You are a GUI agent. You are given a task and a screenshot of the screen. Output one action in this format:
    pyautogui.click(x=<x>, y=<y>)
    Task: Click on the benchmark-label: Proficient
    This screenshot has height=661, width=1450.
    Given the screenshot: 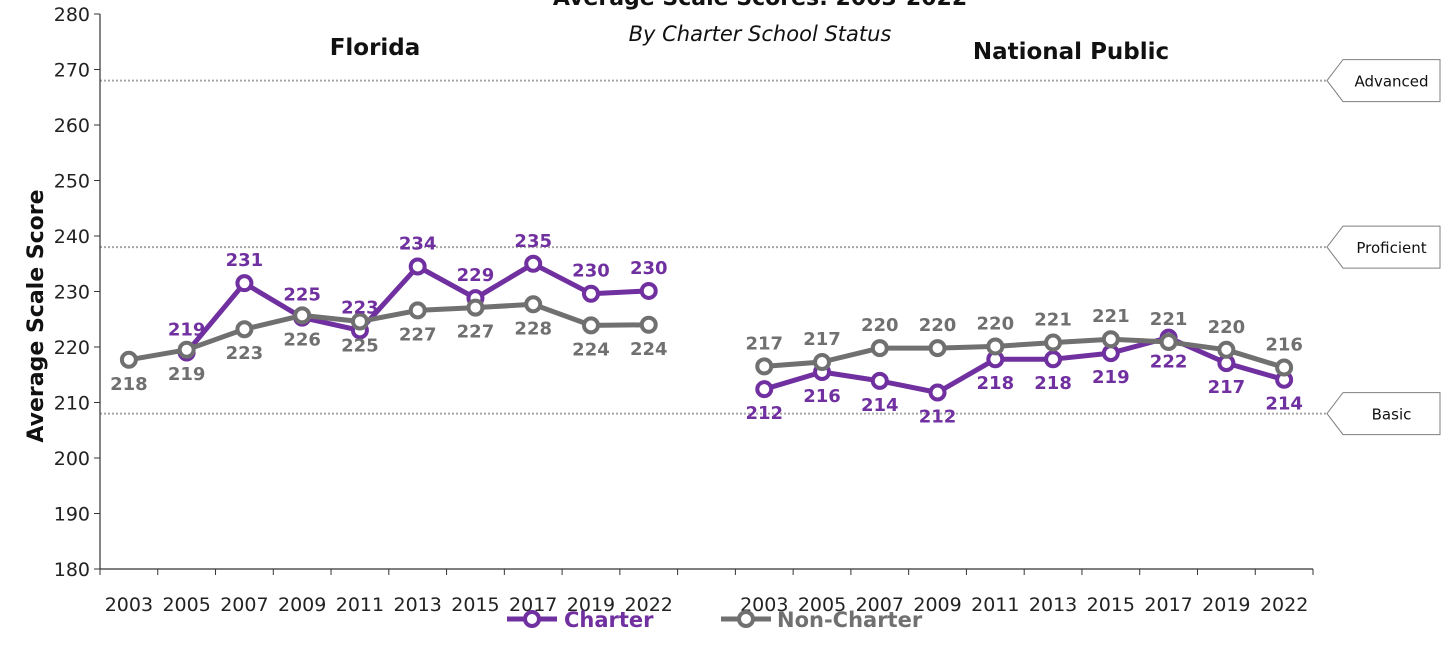 What is the action you would take?
    pyautogui.click(x=1391, y=248)
    